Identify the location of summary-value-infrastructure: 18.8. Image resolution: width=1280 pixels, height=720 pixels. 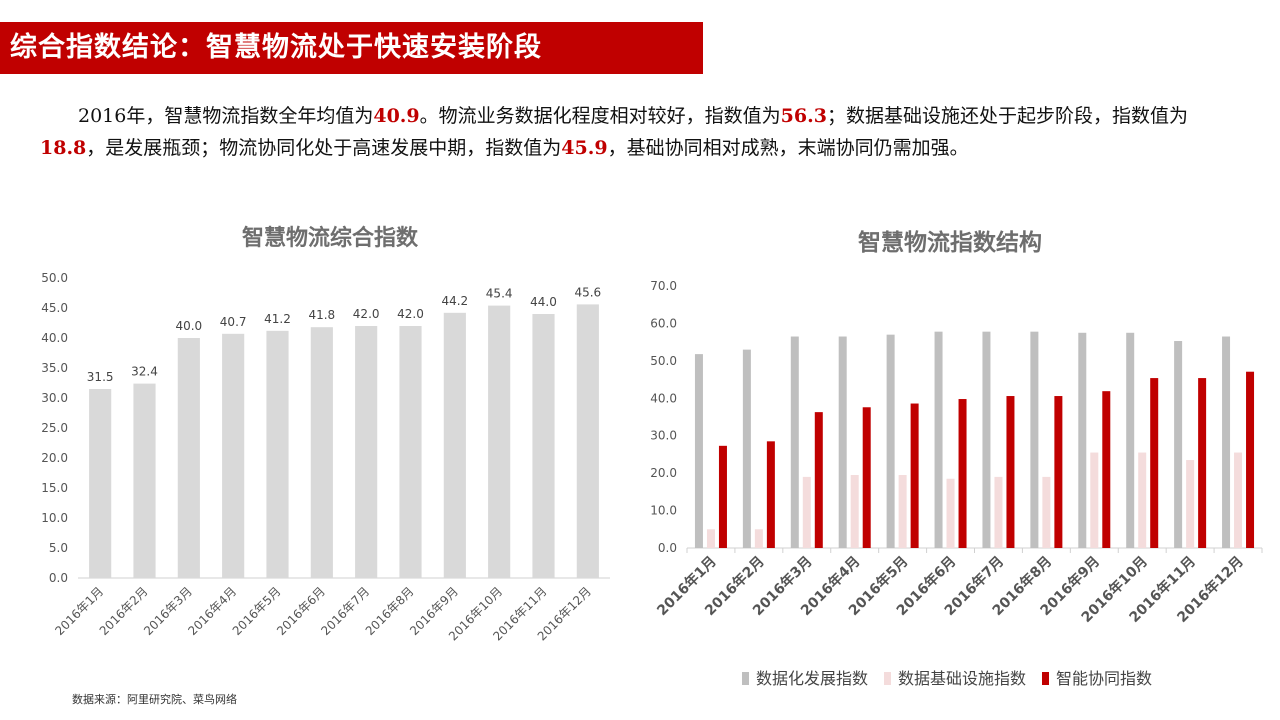
(63, 148).